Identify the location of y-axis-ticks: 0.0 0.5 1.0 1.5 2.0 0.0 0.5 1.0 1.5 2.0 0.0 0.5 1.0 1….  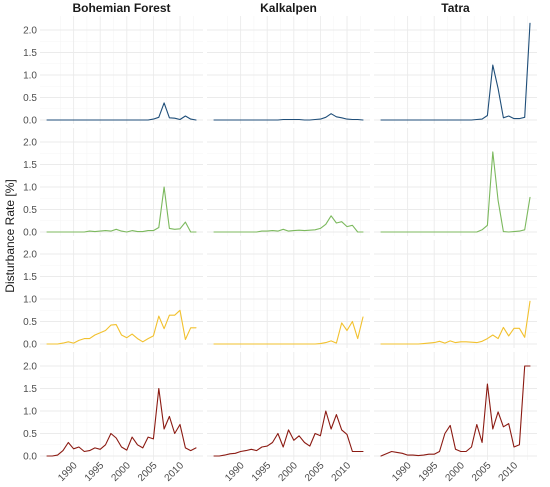
(30, 244).